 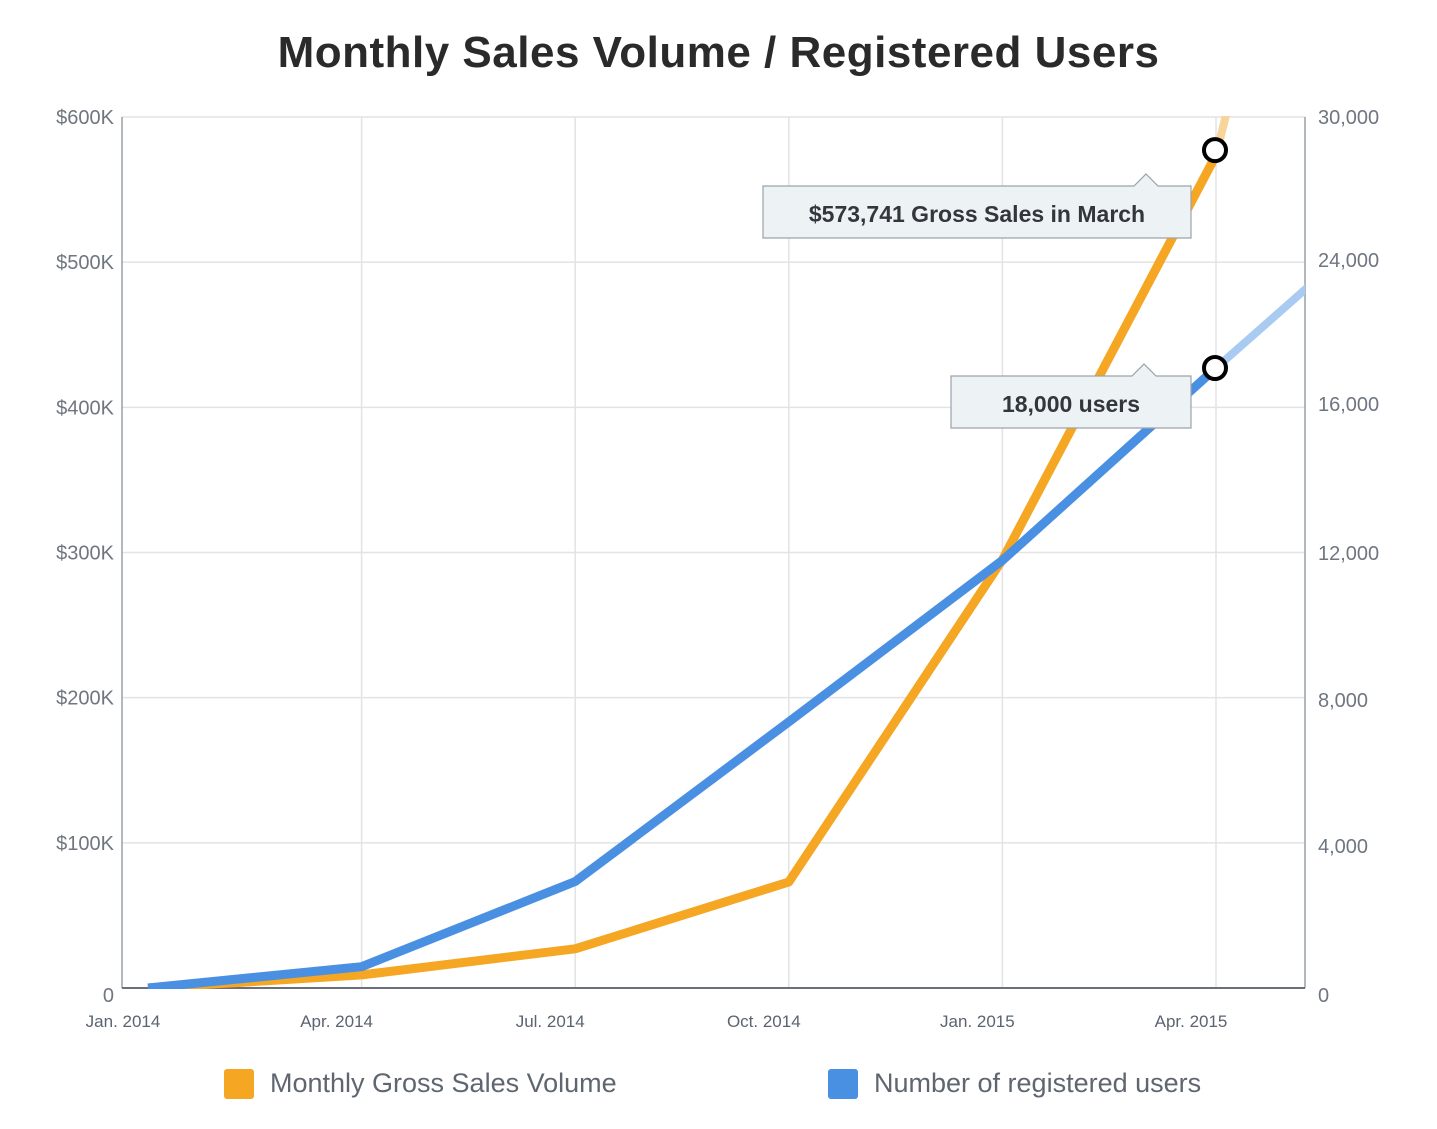 I want to click on y-right-tick-label: 0, so click(x=1323, y=996).